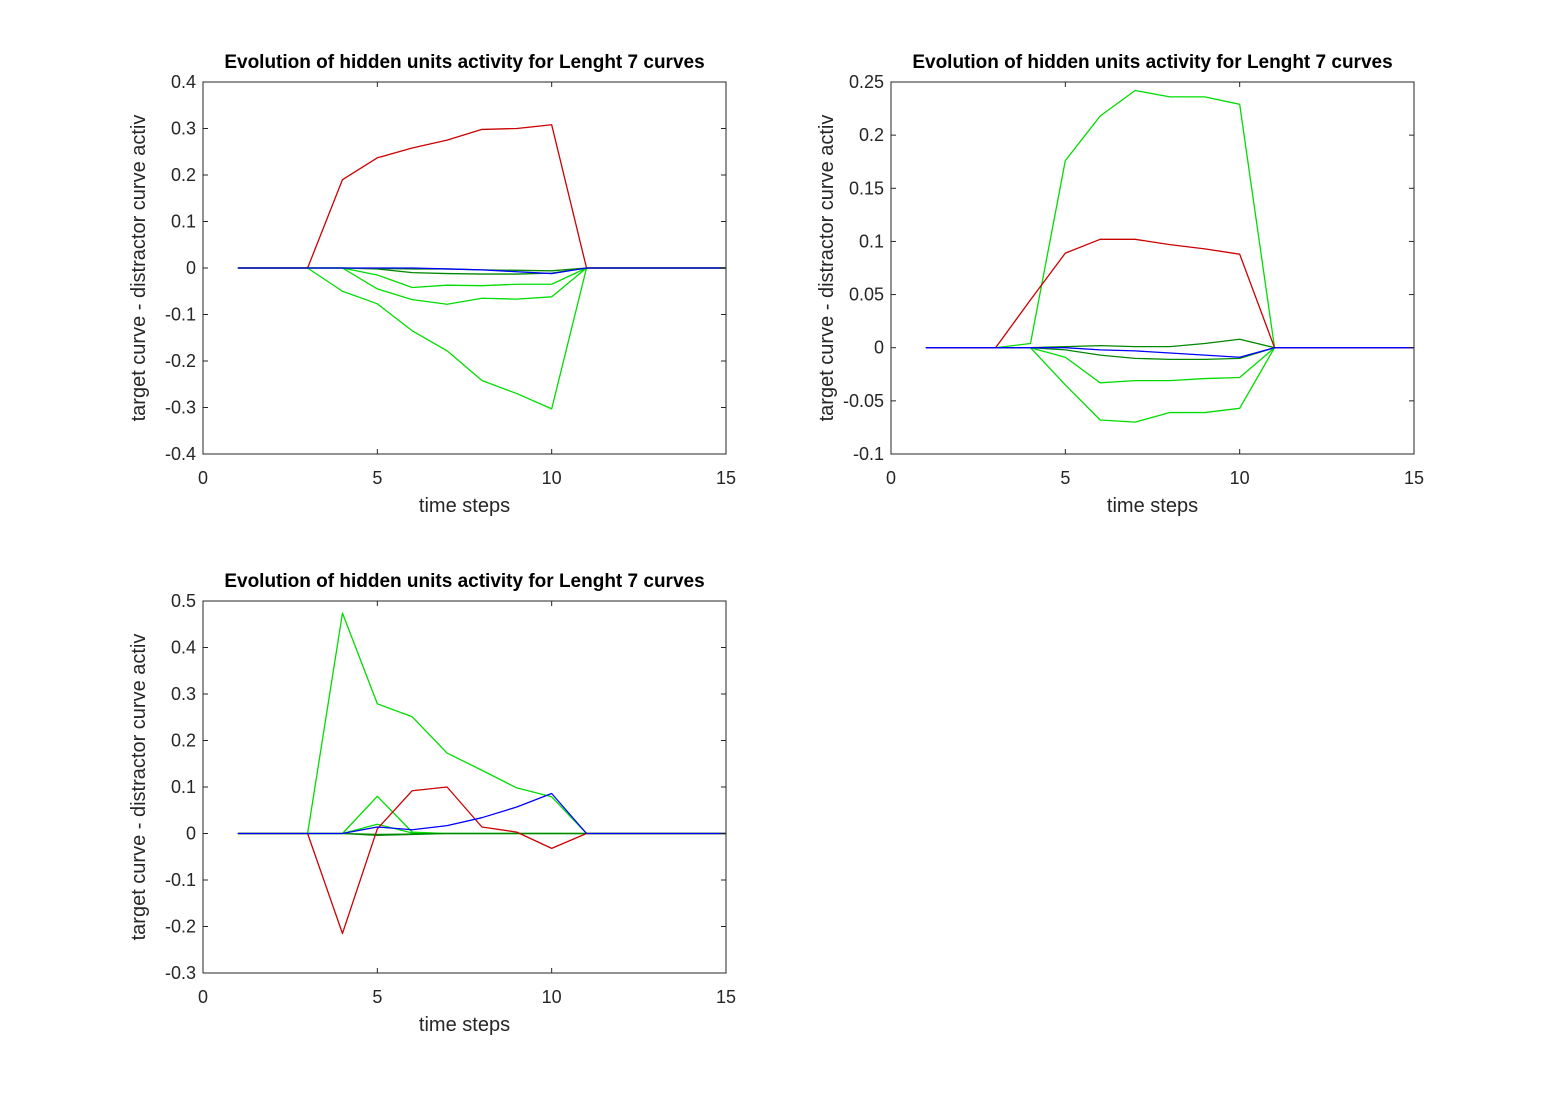  What do you see at coordinates (866, 188) in the screenshot?
I see `y-tick-label: 0.15` at bounding box center [866, 188].